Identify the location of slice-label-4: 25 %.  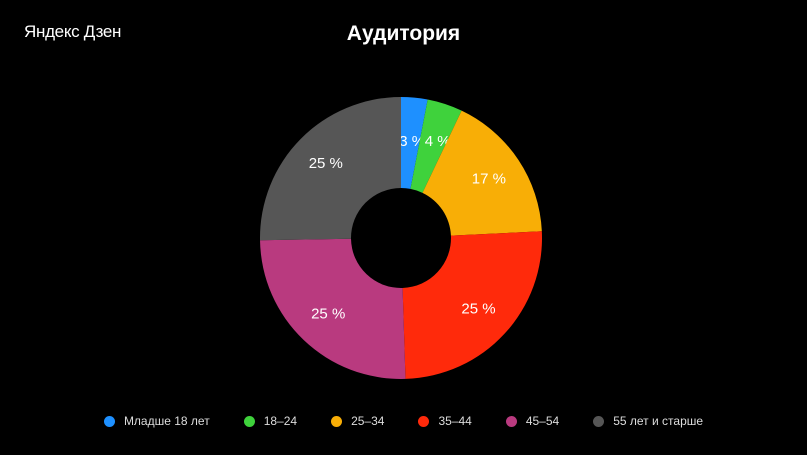
(328, 313).